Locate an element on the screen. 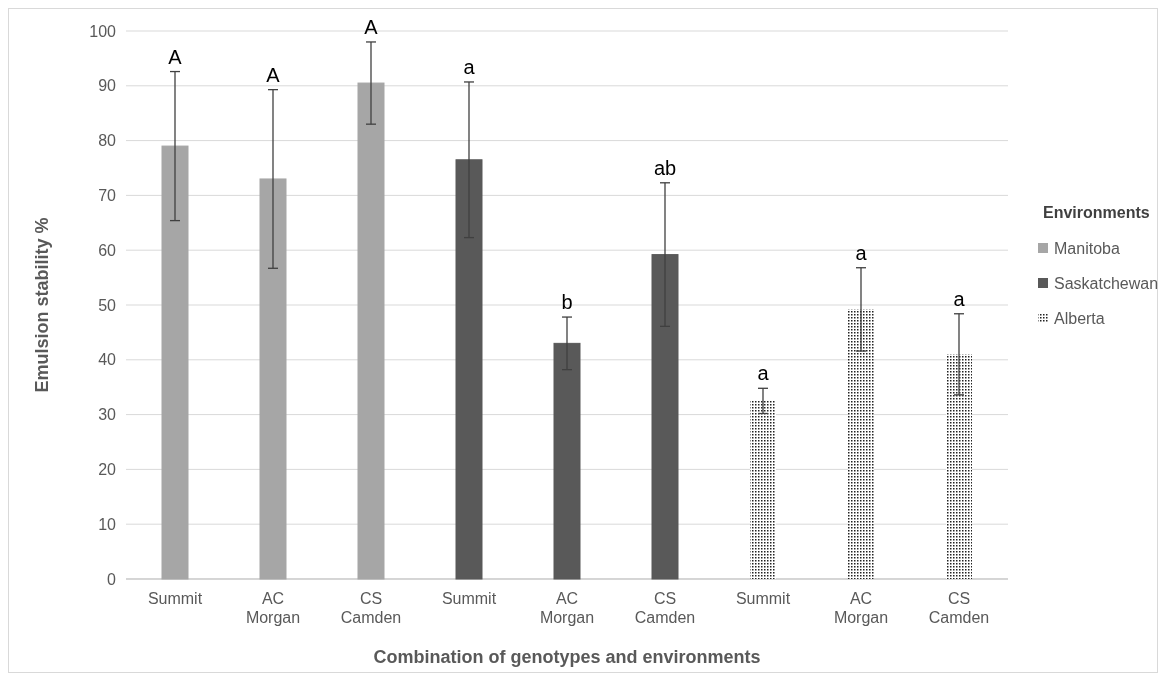 Image resolution: width=1166 pixels, height=681 pixels. x-axis-title: Combination of genotypes and environments is located at coordinates (567, 657).